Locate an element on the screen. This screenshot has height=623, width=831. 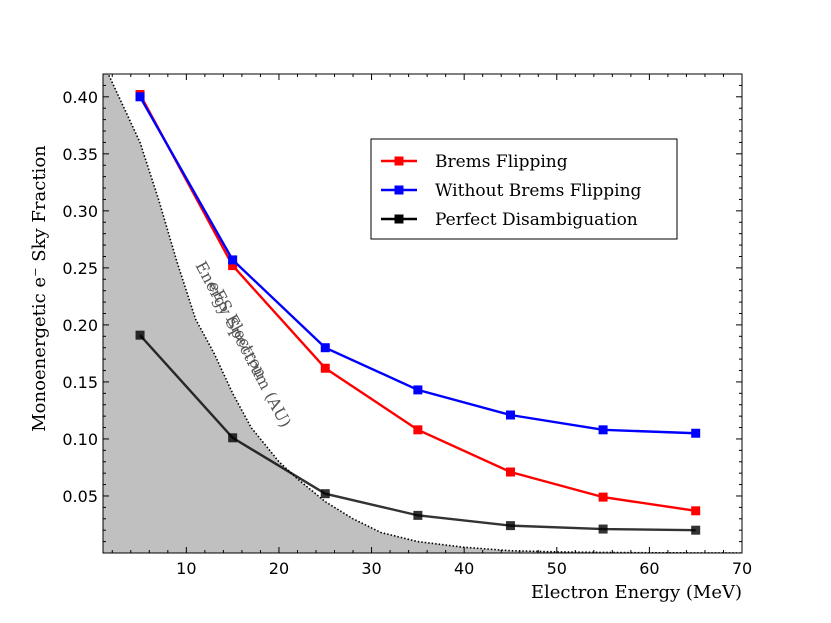
x-tick-label: 40 is located at coordinates (464, 568).